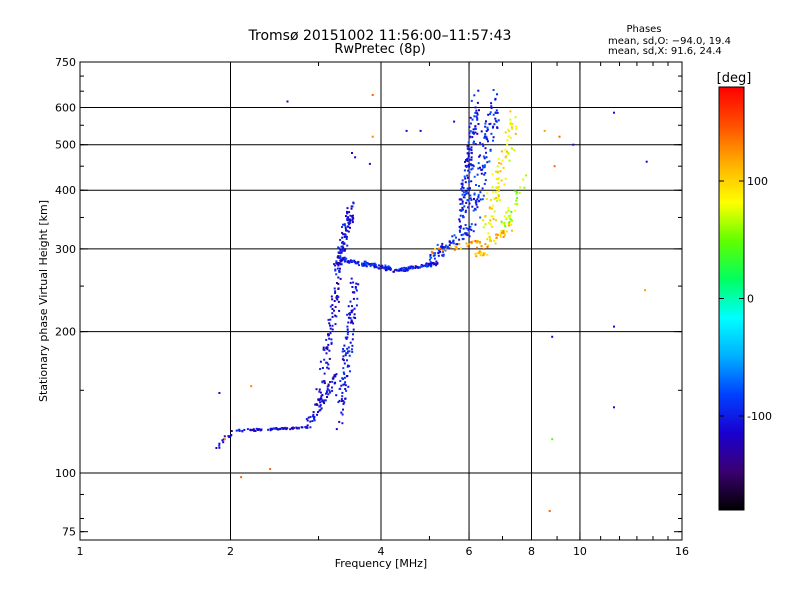  I want to click on y-tick-label: 100, so click(65, 473).